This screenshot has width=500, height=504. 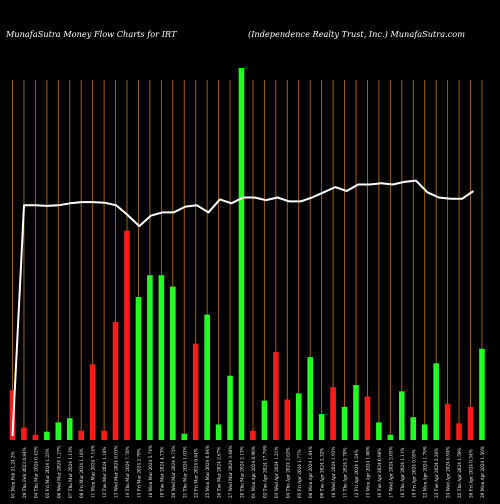 I want to click on x-tick-label: 29 Mon Apr 2024 1.50%, so click(x=482, y=472).